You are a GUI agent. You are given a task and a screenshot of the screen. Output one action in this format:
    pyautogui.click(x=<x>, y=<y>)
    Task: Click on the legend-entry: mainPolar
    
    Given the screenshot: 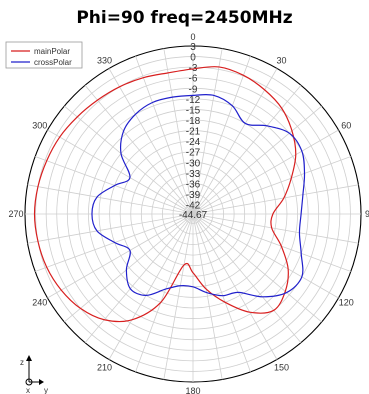 What is the action you would take?
    pyautogui.click(x=52, y=51)
    